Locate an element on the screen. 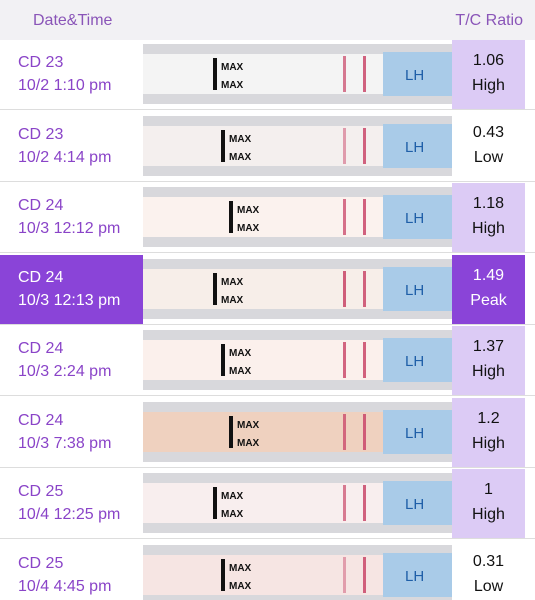 This screenshot has width=535, height=600. time: 10/2 4:14 pm is located at coordinates (65, 157).